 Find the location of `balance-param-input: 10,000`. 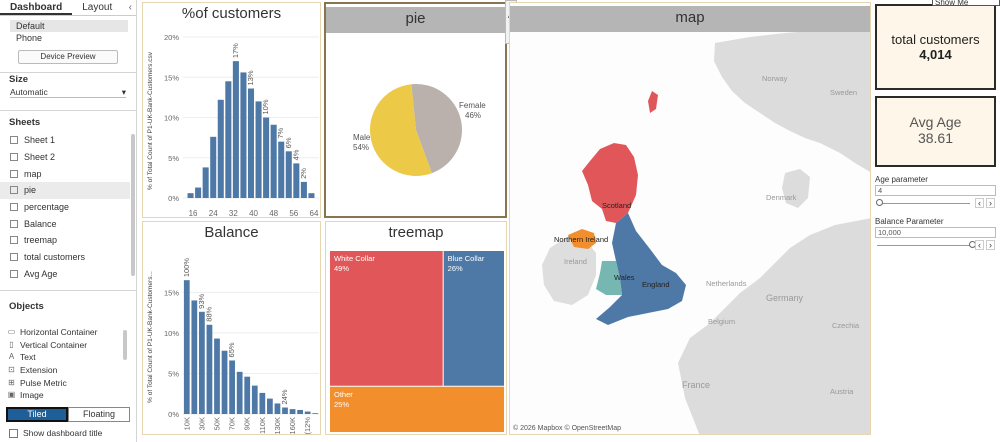

balance-param-input: 10,000 is located at coordinates (935, 232).